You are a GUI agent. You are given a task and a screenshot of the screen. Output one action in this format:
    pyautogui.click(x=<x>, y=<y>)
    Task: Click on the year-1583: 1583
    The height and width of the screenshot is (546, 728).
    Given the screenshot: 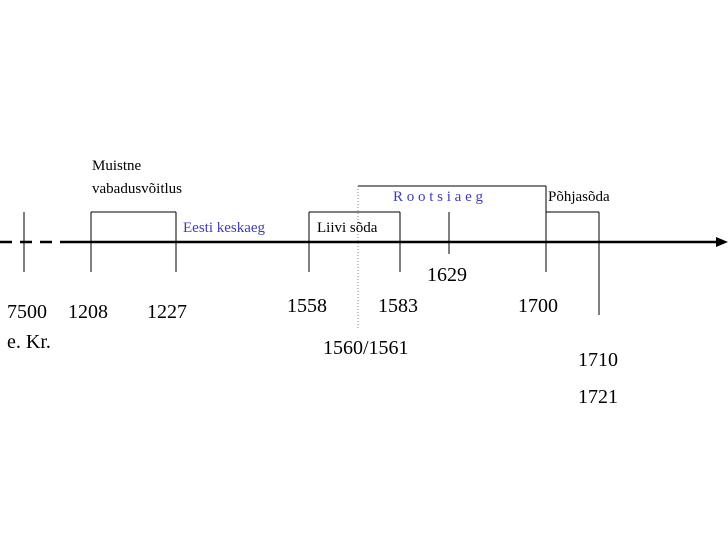 What is the action you would take?
    pyautogui.click(x=398, y=306)
    